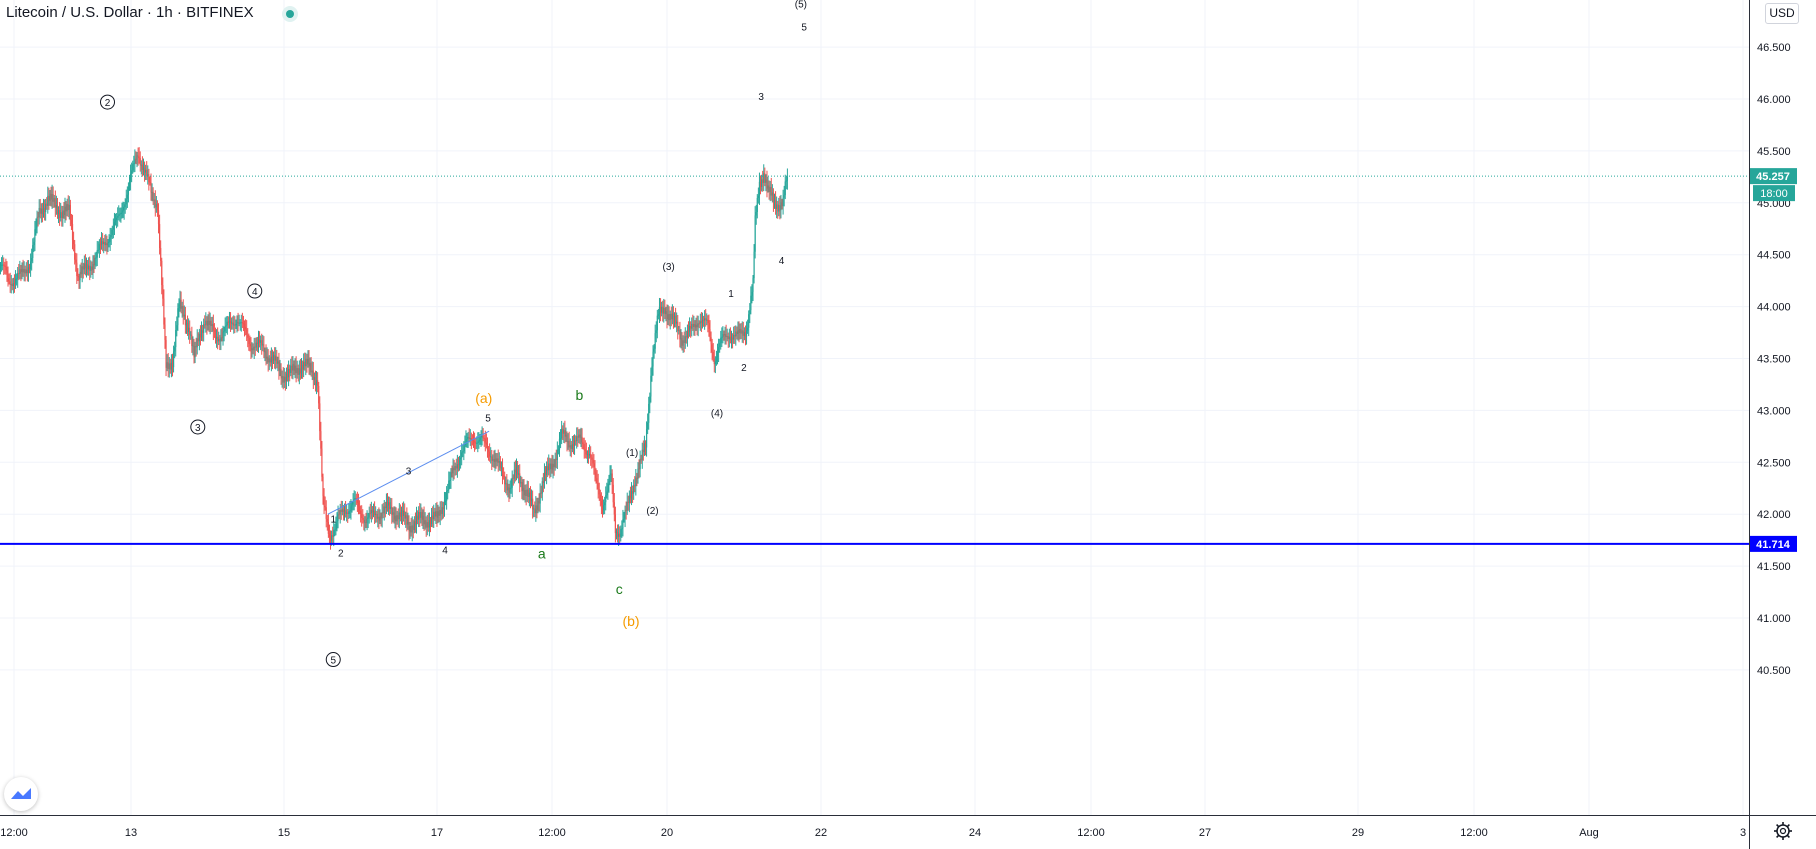 The width and height of the screenshot is (1816, 849). I want to click on wave-label: 5, so click(804, 27).